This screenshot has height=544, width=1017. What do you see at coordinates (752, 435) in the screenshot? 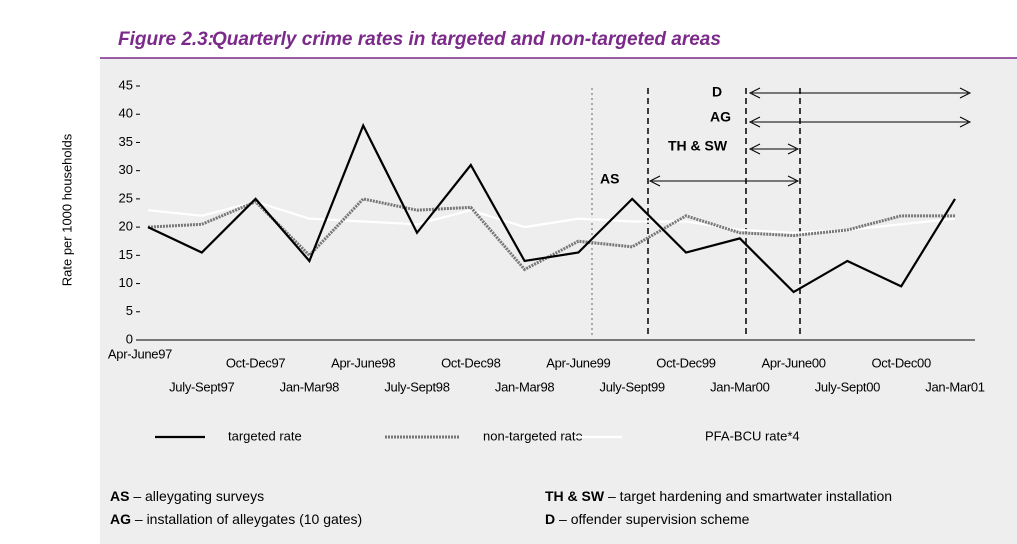
I see `legend-label: PFA-BCU rate*4` at bounding box center [752, 435].